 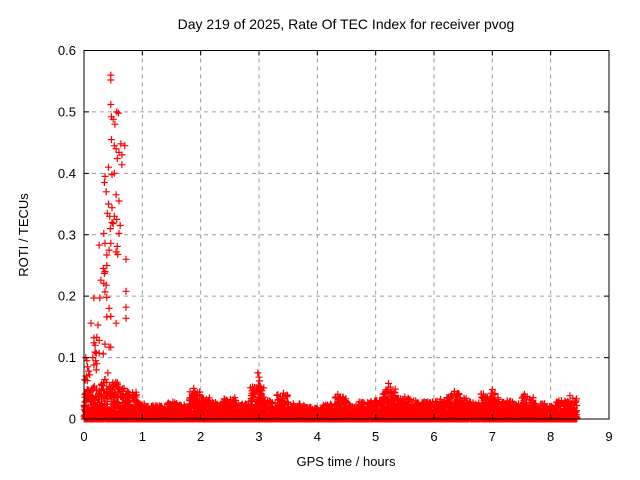 I want to click on x-axis-label: GPS time / hours, so click(x=346, y=461).